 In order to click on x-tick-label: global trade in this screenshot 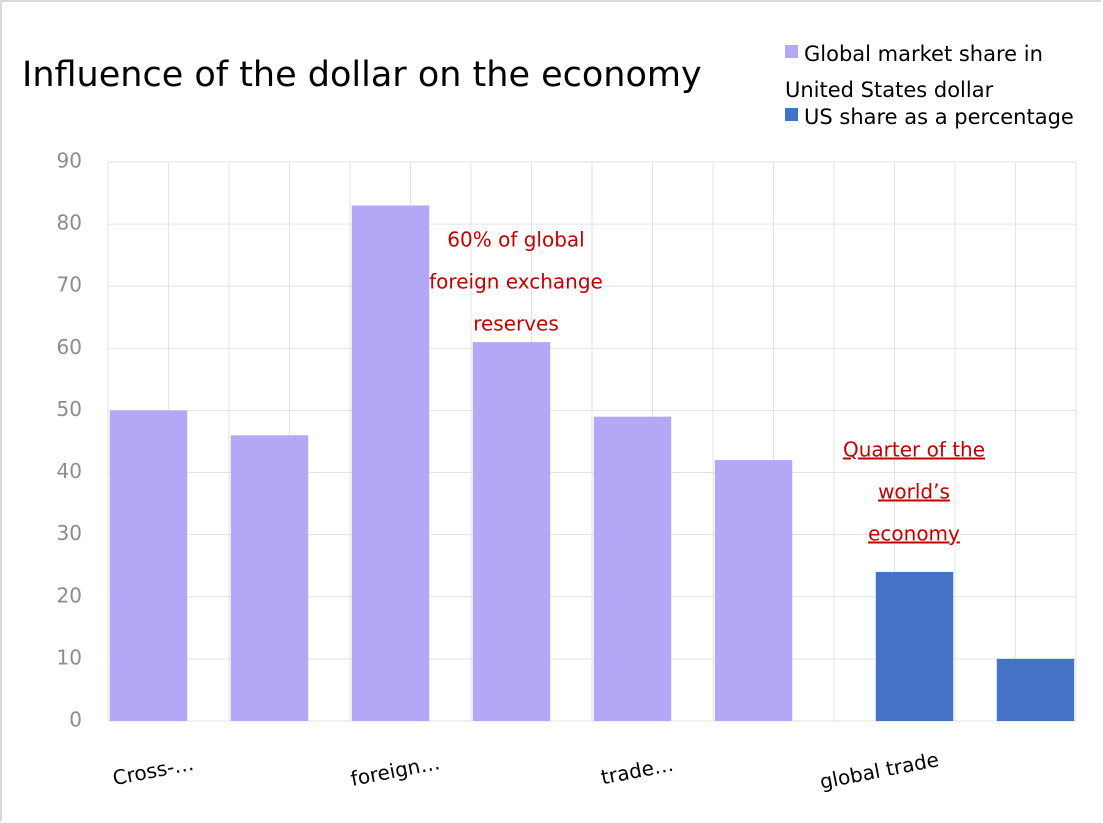, I will do `click(879, 770)`.